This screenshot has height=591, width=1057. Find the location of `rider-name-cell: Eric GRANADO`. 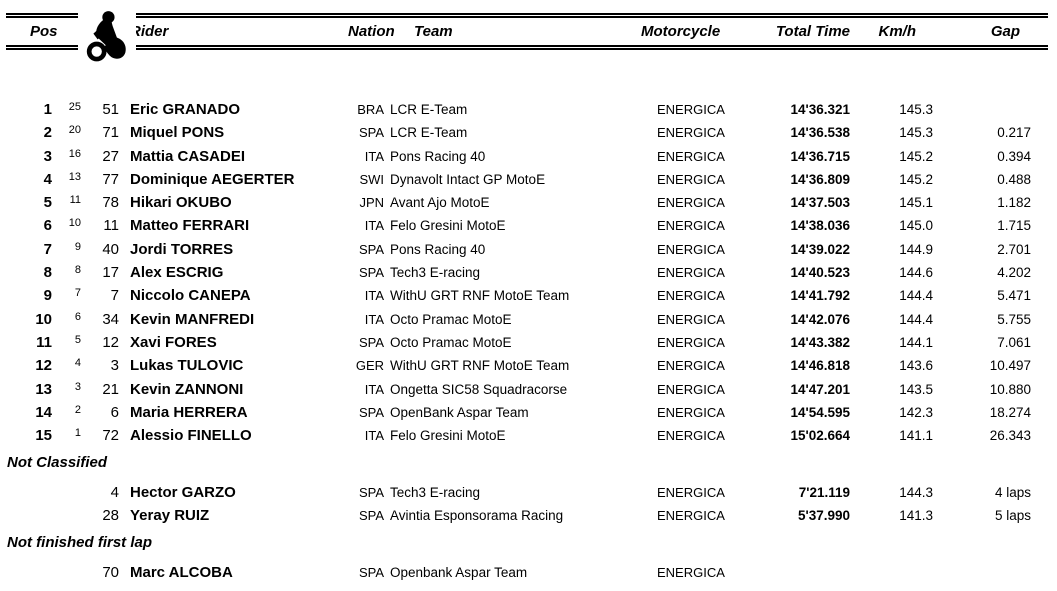

rider-name-cell: Eric GRANADO is located at coordinates (185, 109).